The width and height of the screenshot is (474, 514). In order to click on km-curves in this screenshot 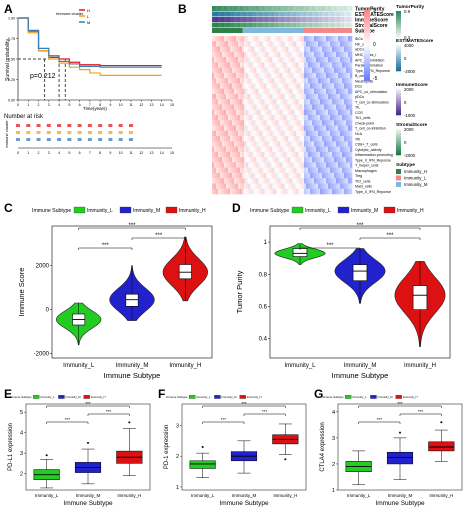, I will do `click(90, 58)`.